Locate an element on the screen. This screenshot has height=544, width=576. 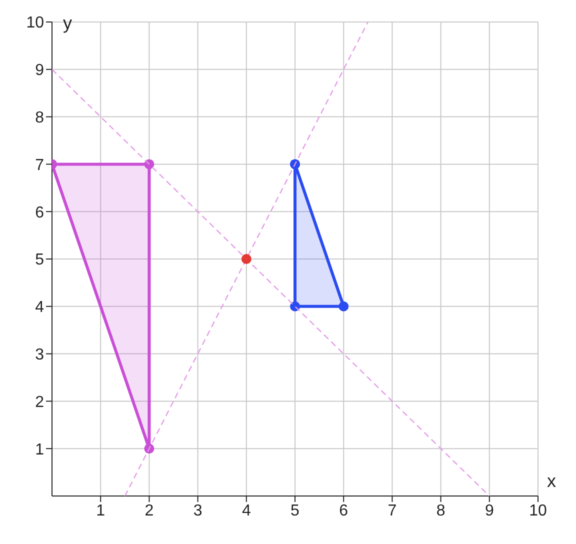
x-tick-label: 5 is located at coordinates (295, 511).